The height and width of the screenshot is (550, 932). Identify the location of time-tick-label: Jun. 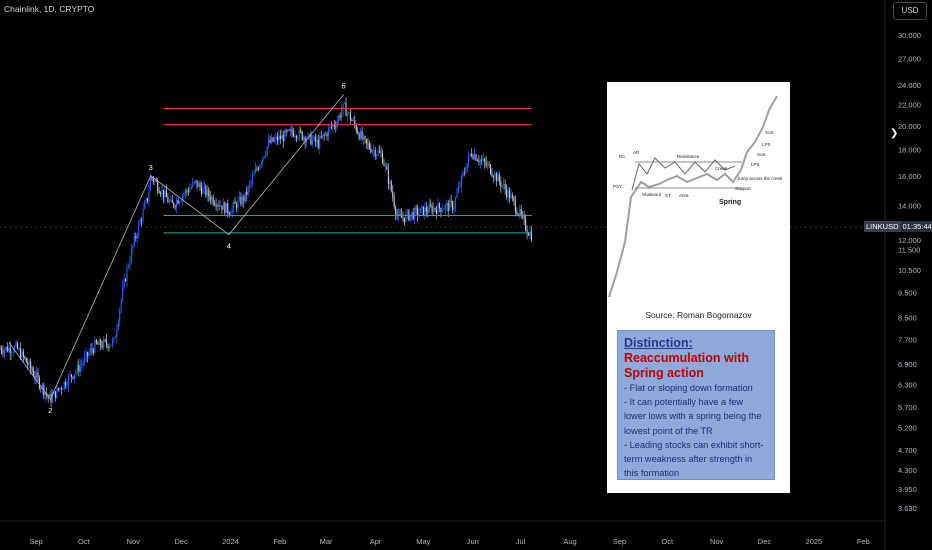
(473, 541).